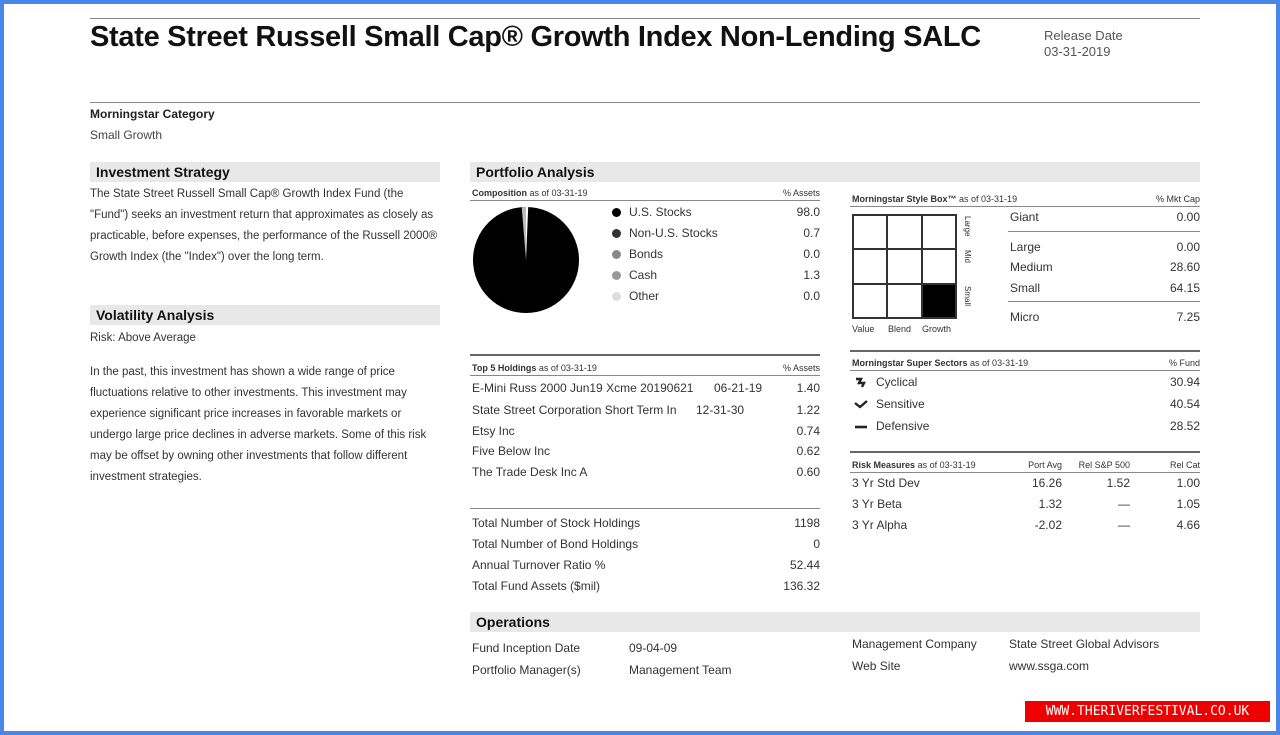 This screenshot has width=1280, height=735. I want to click on risk-relsp: 1.52, so click(1118, 483).